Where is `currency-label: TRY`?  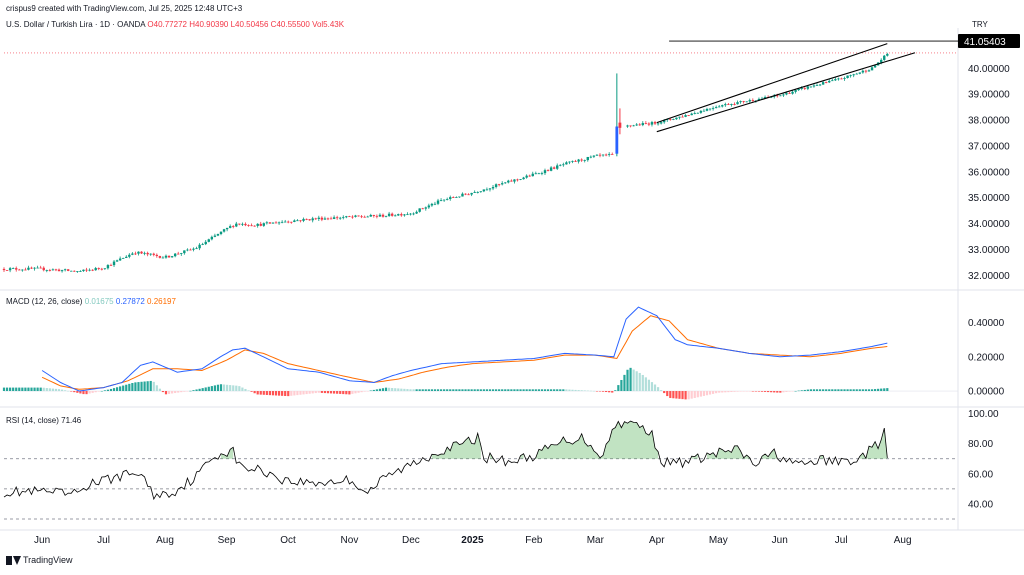
currency-label: TRY is located at coordinates (980, 24).